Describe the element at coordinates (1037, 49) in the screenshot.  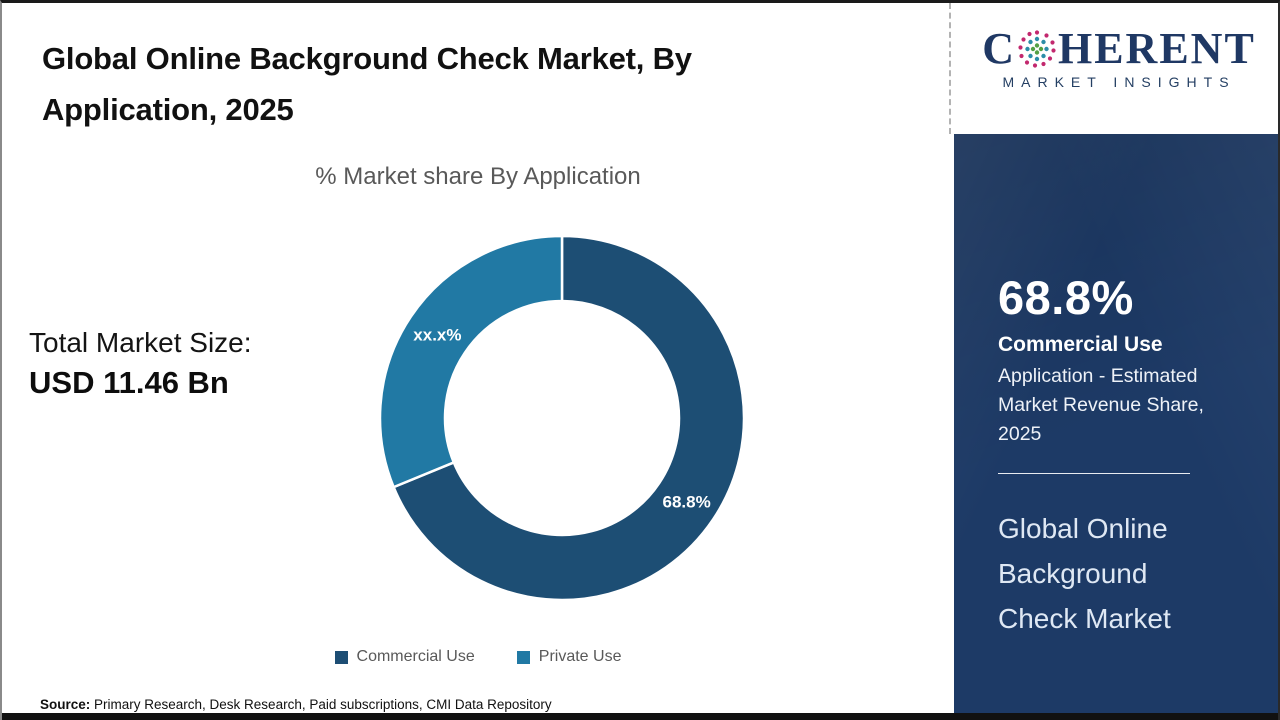
I see `coherent-globe-icon` at that location.